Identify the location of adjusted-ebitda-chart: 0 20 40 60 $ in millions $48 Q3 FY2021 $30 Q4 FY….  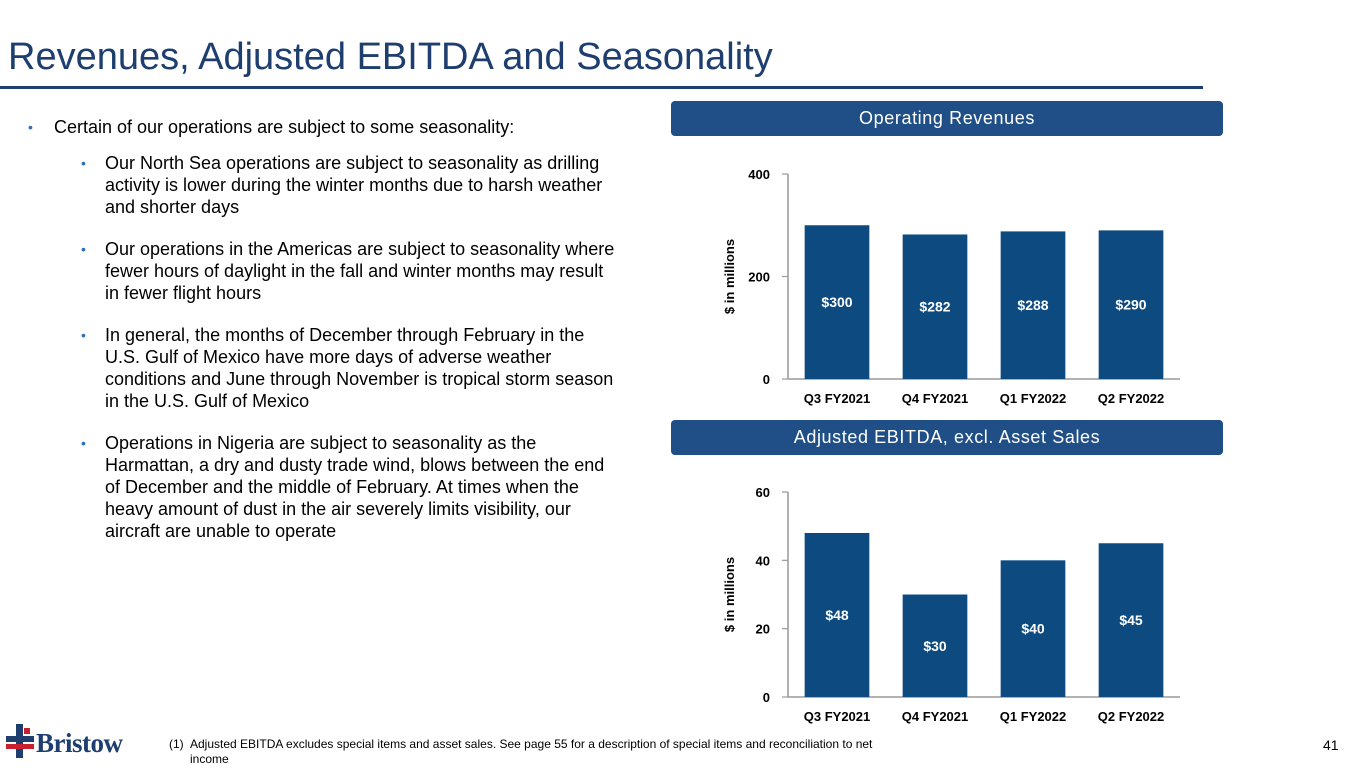
(951, 604).